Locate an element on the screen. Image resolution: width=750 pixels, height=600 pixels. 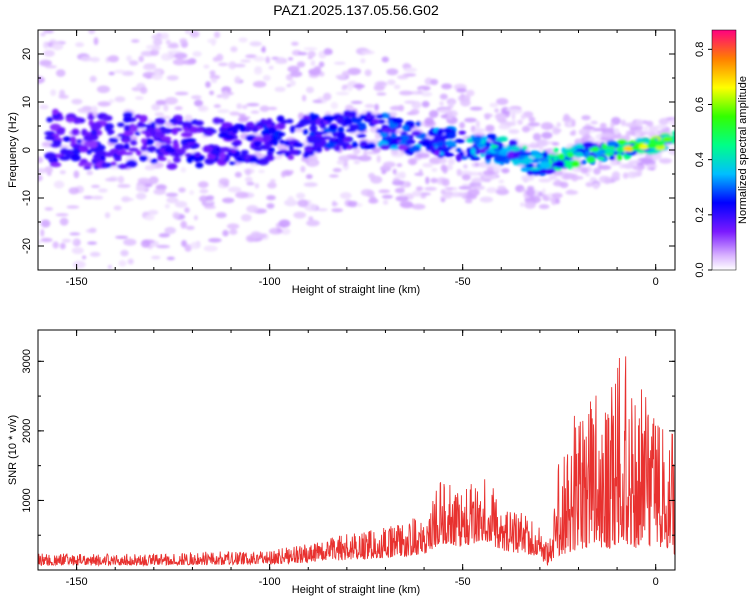
spectrogram-y-tick-label: 20 is located at coordinates (27, 54).